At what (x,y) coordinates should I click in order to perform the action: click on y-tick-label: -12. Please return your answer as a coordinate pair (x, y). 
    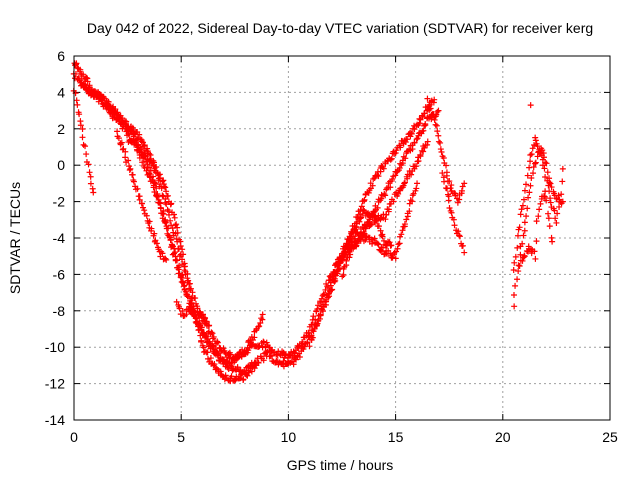
    Looking at the image, I should click on (55, 384).